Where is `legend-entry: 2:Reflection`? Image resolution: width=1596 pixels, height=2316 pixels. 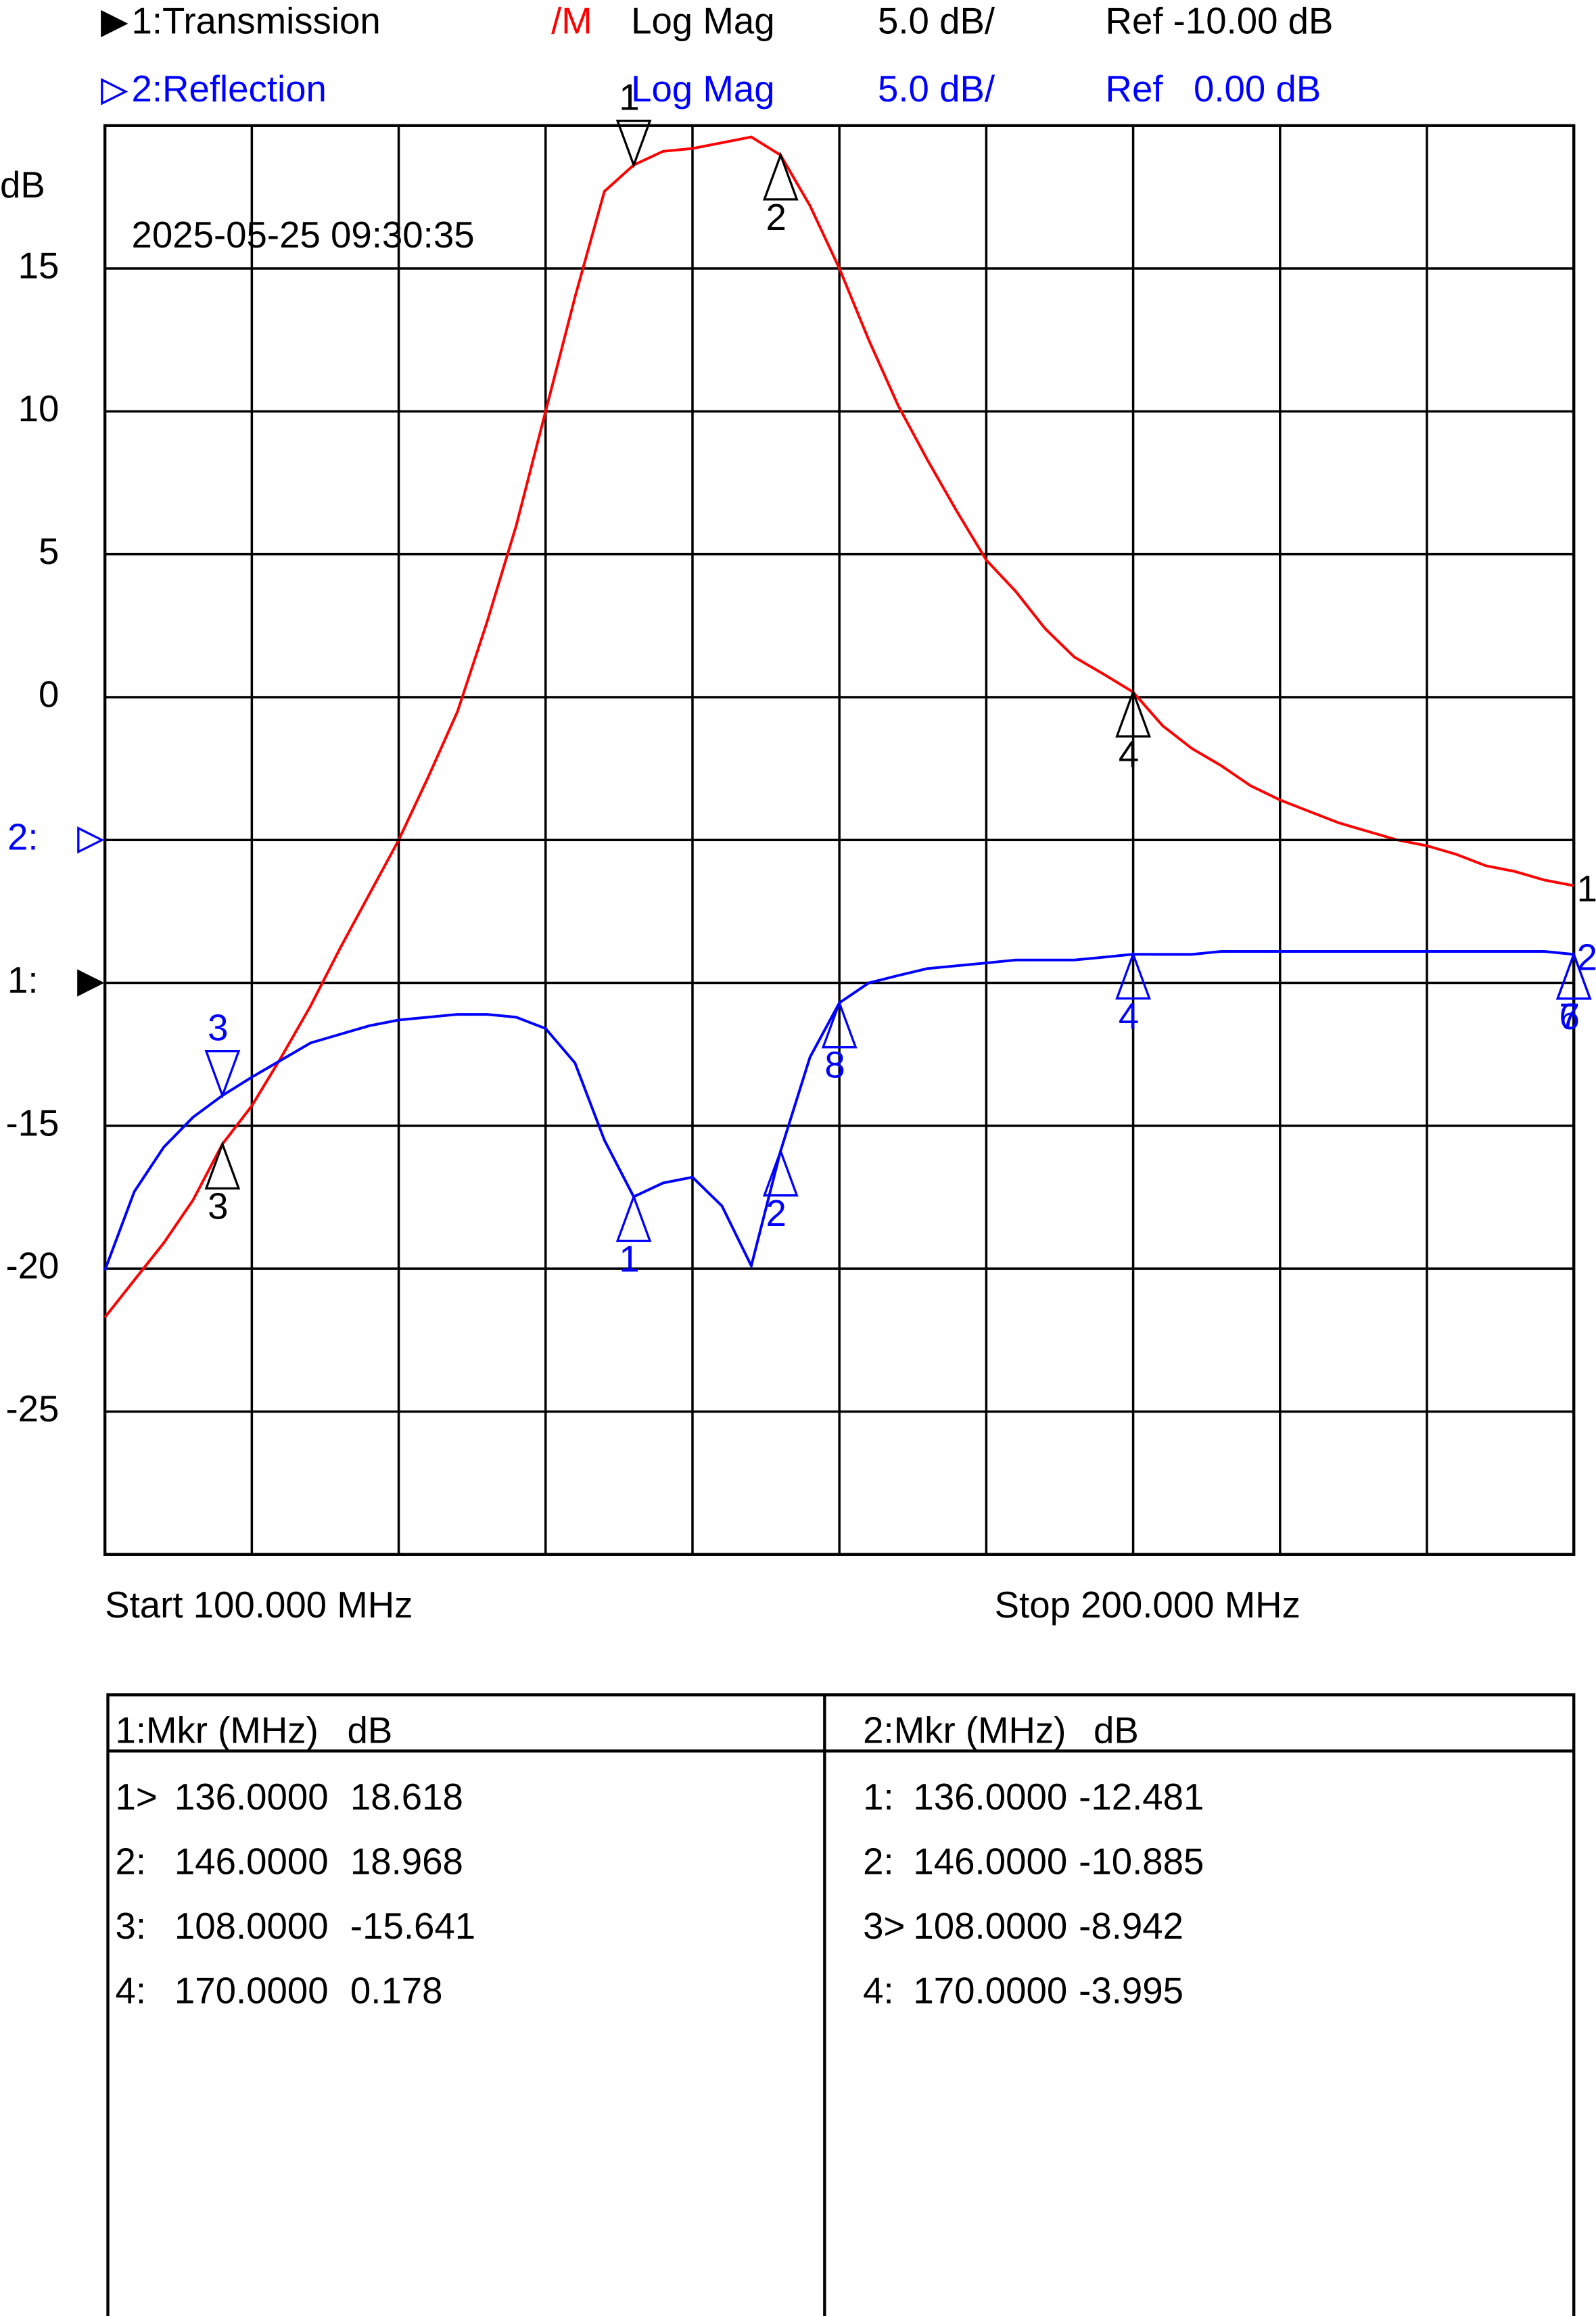
legend-entry: 2:Reflection is located at coordinates (228, 89).